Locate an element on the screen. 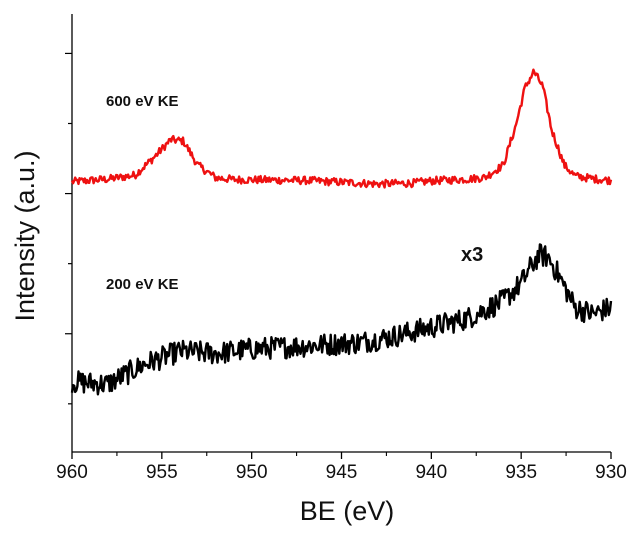 The height and width of the screenshot is (535, 634). scale-factor-annotation: x3 is located at coordinates (472, 255).